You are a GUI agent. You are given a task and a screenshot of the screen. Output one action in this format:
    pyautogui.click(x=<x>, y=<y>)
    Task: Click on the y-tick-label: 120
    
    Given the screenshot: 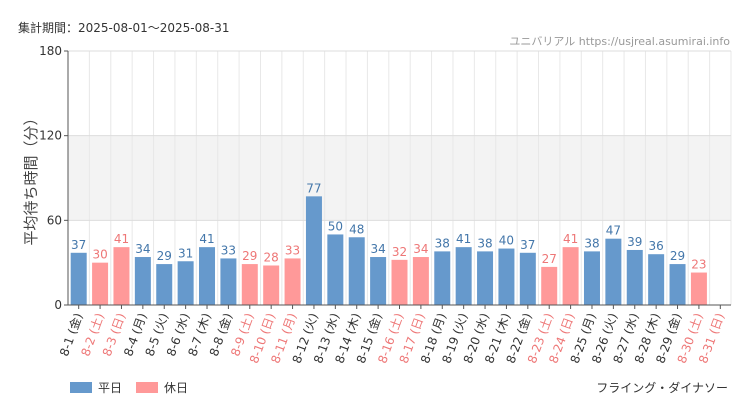 What is the action you would take?
    pyautogui.click(x=50, y=136)
    